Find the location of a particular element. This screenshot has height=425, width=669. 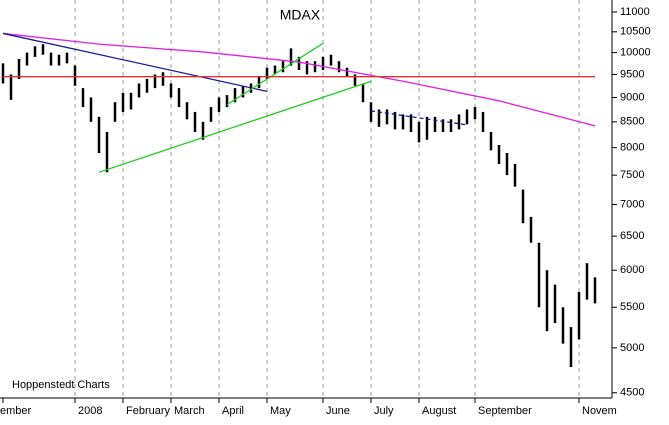

x-tick-label: September is located at coordinates (505, 411).